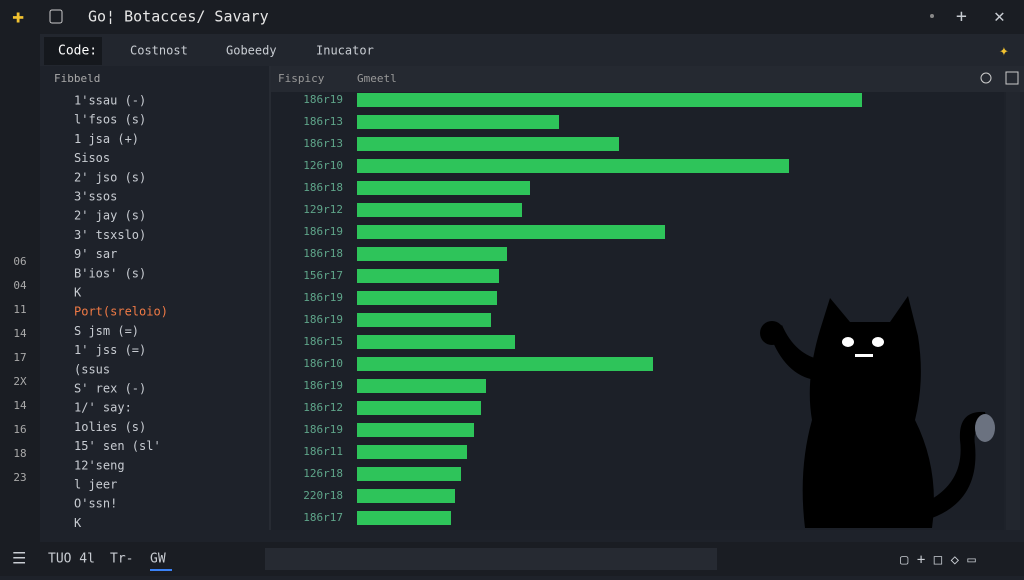  Describe the element at coordinates (647, 79) in the screenshot. I see `panel-header` at that location.